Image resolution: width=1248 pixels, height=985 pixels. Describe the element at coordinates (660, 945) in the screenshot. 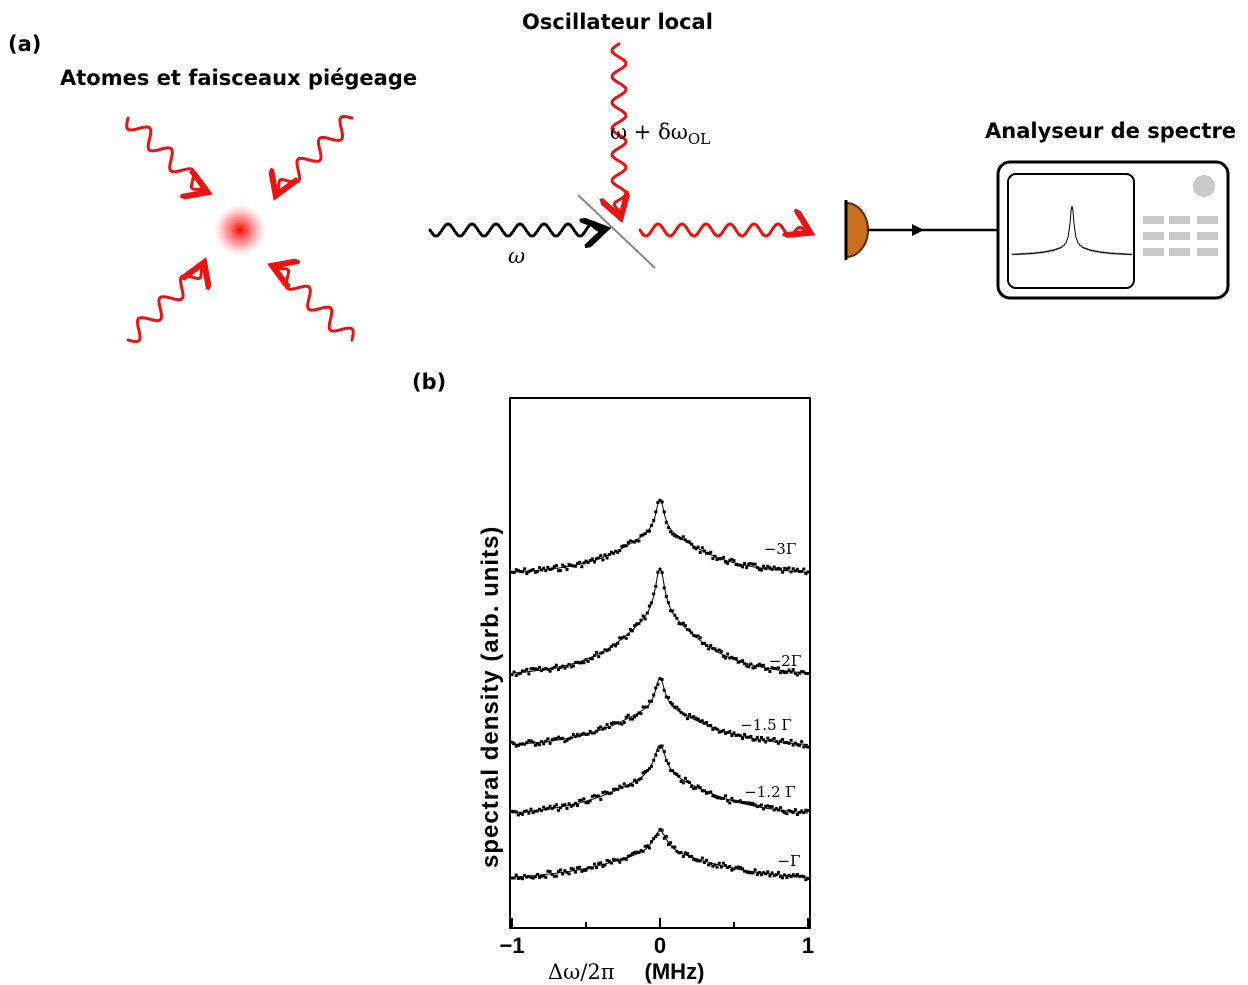

I see `x-tick-label: 0` at that location.